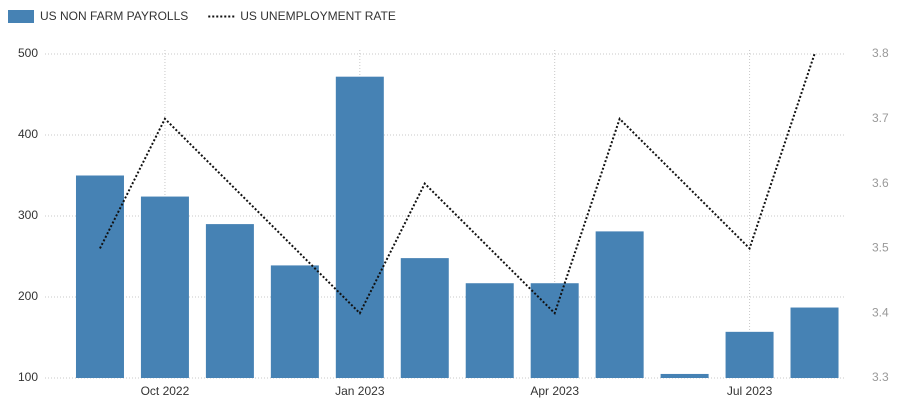 This screenshot has height=407, width=900. What do you see at coordinates (28, 53) in the screenshot?
I see `y-tick-label: 500` at bounding box center [28, 53].